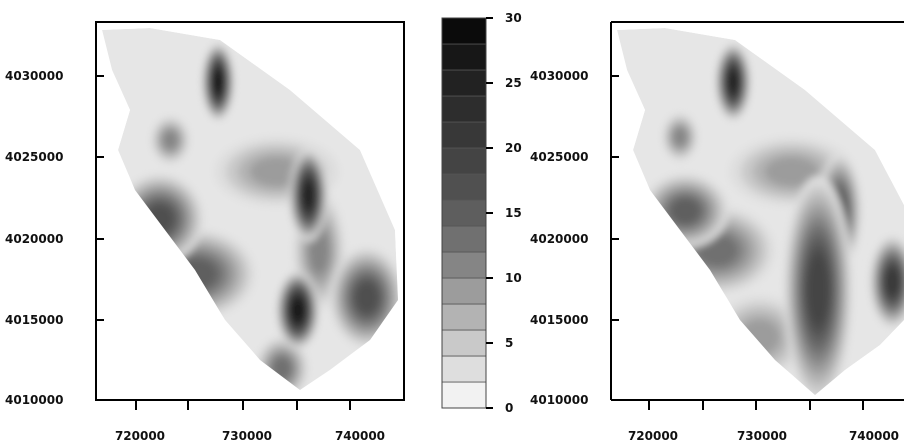 The height and width of the screenshot is (446, 904). I want to click on right-y-tick-label: 4030000, so click(559, 76).